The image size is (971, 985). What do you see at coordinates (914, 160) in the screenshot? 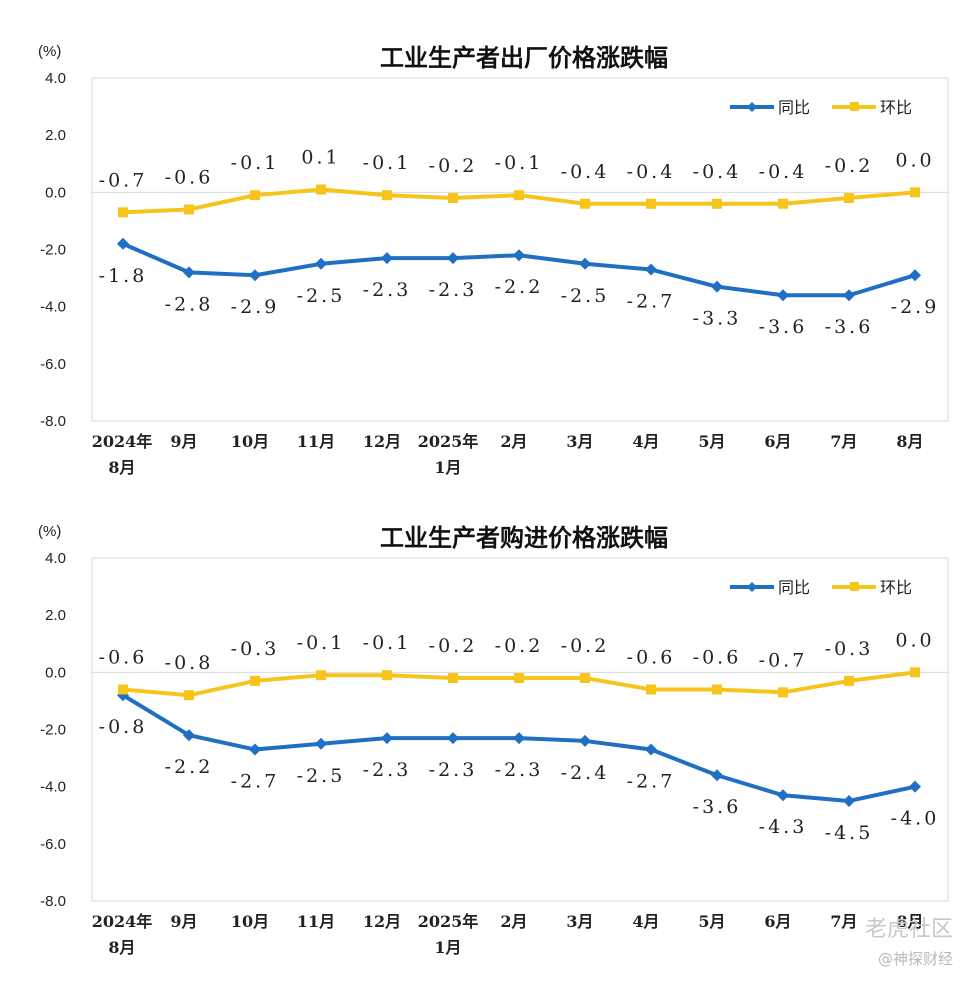
I see `data-label: 0.0` at bounding box center [914, 160].